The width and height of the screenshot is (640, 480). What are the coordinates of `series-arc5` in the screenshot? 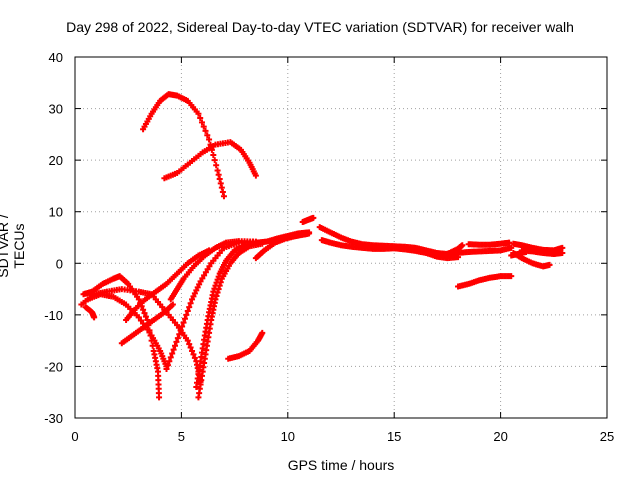 It's located at (127, 330).